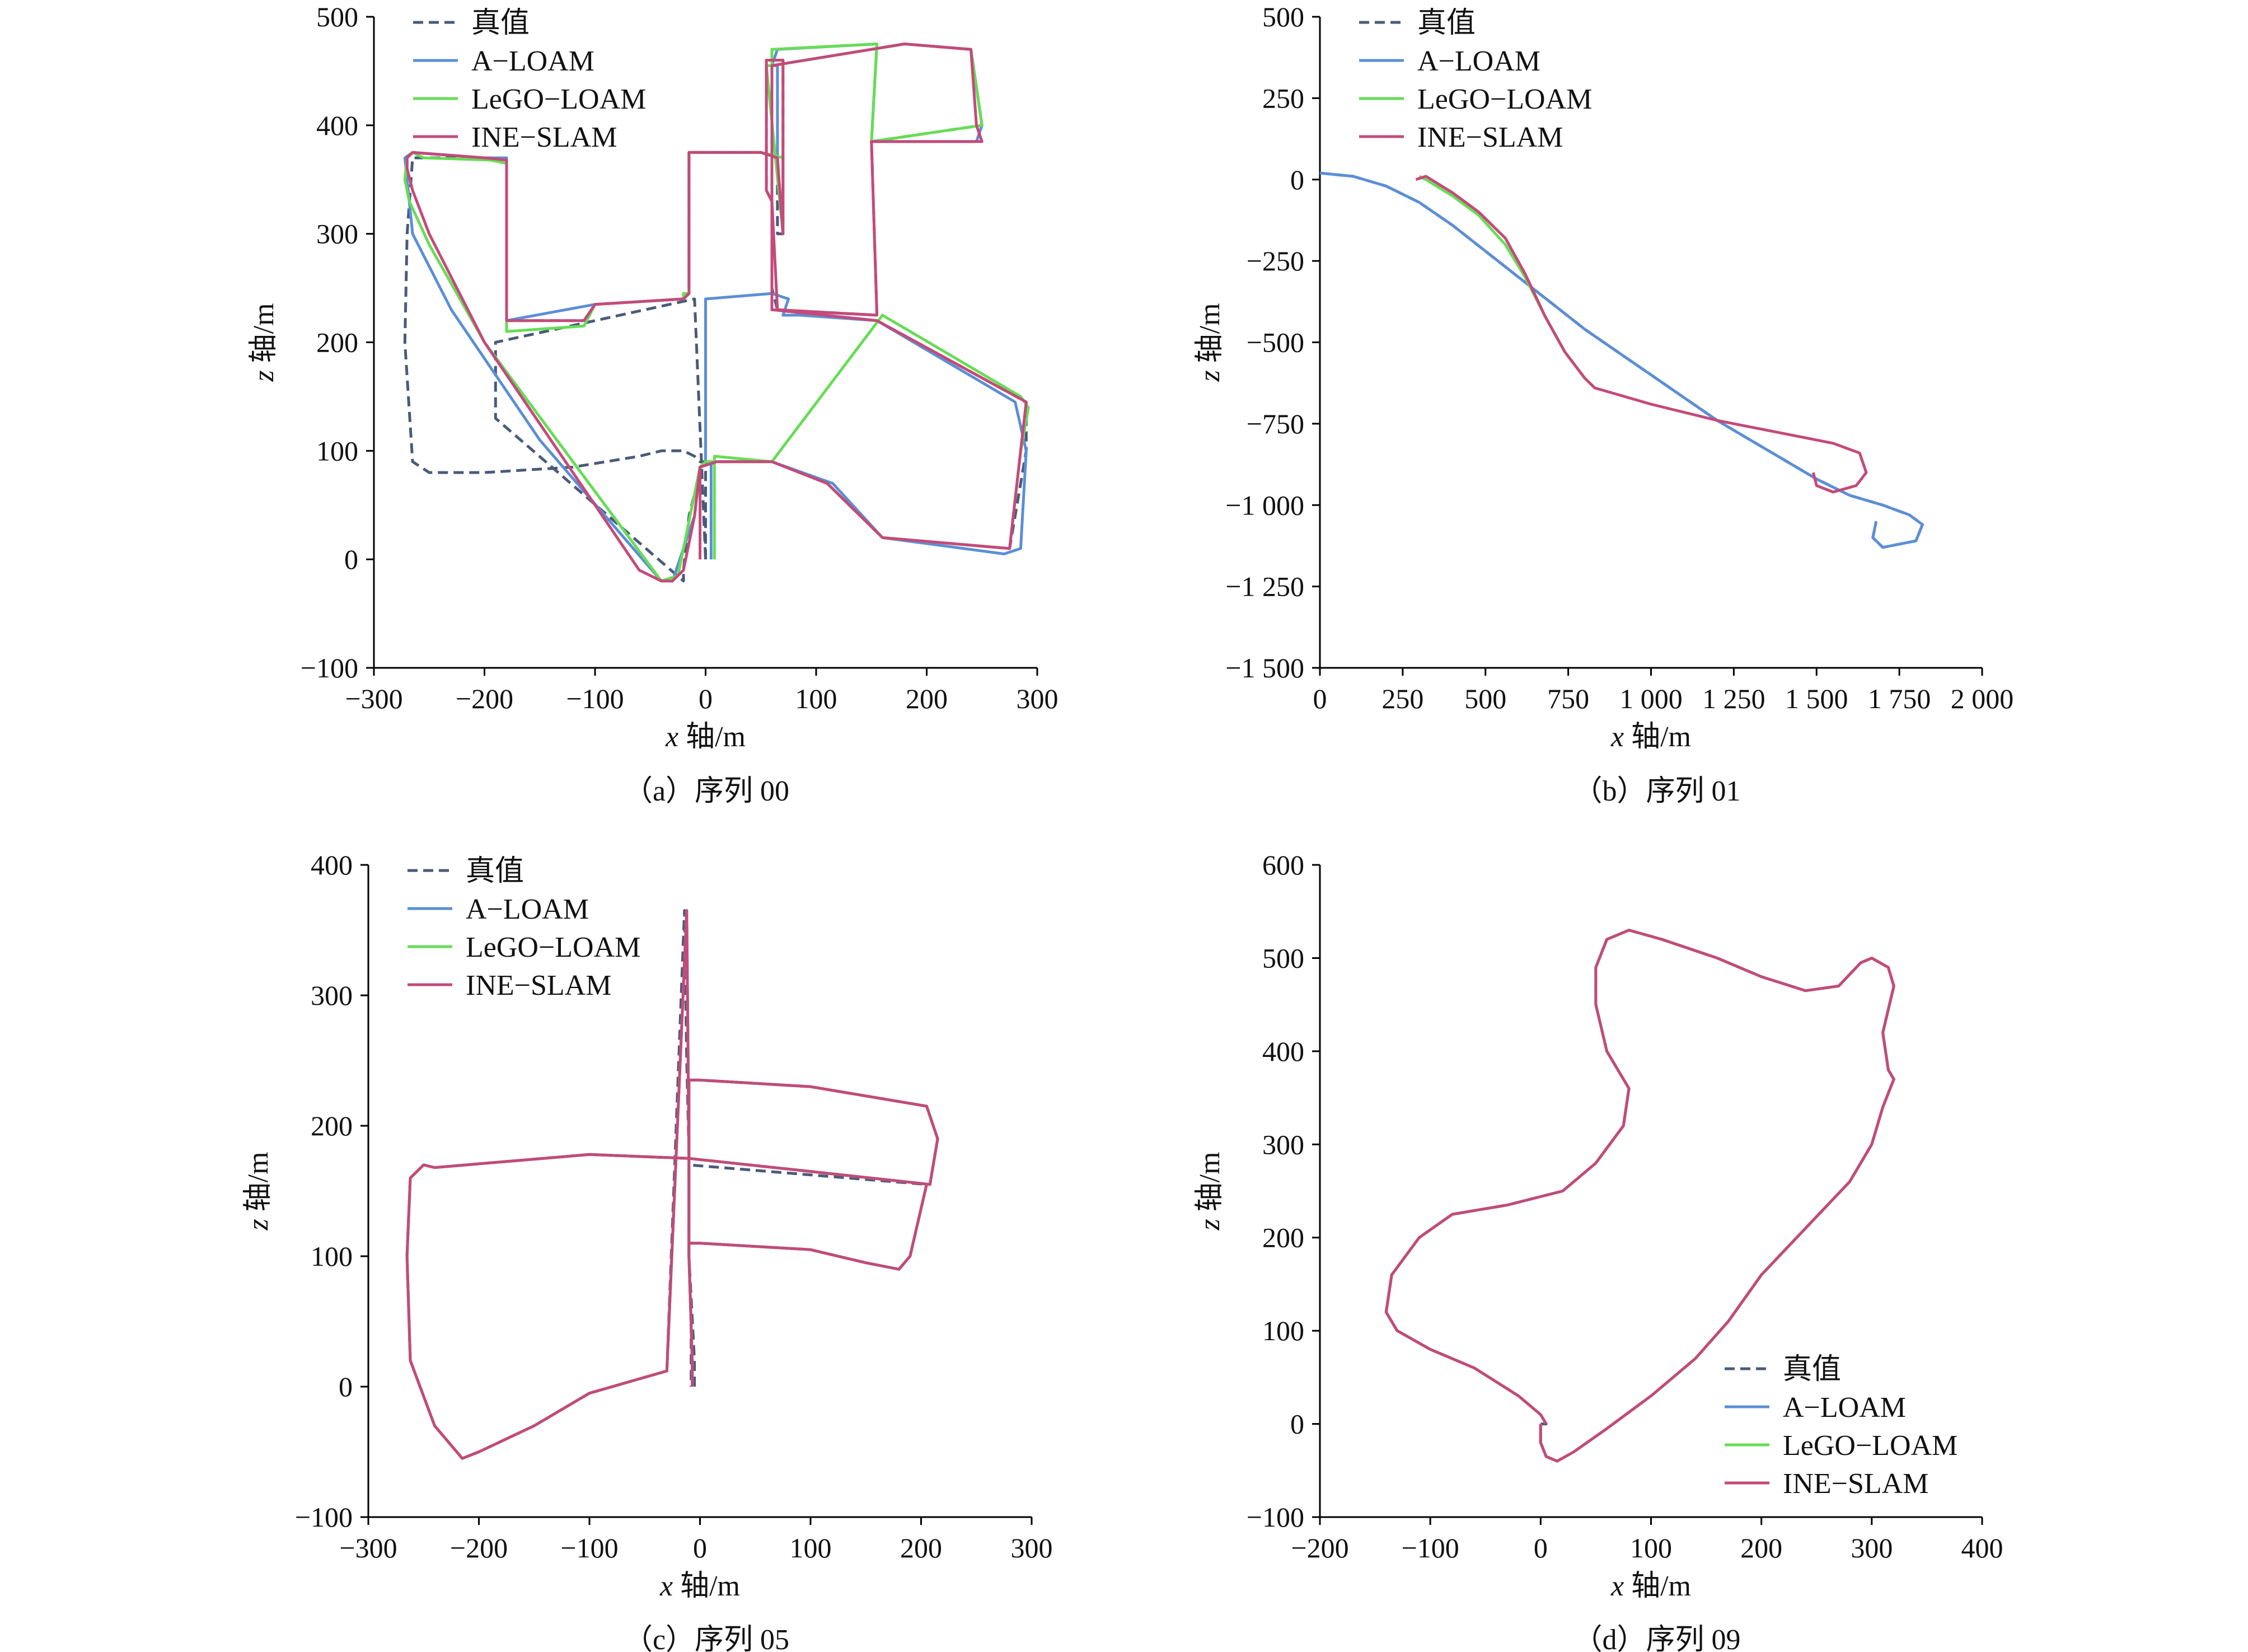  I want to click on panel-caption: （b）序列 01, so click(1656, 791).